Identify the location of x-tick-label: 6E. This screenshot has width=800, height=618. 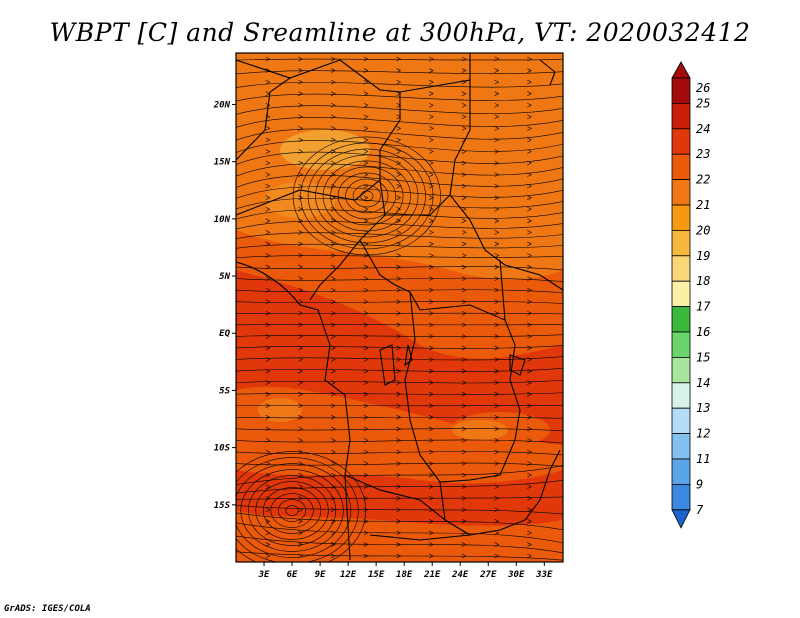
(292, 575).